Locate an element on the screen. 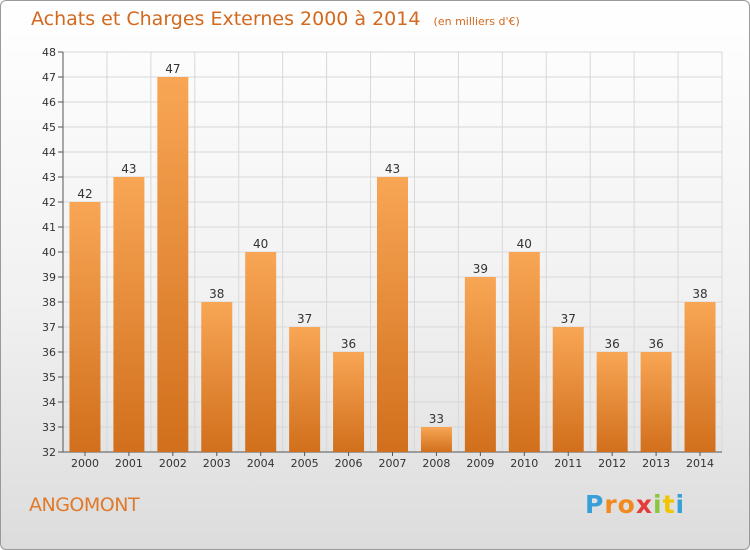  chart-subtitle: (en milliers d'€) is located at coordinates (476, 21).